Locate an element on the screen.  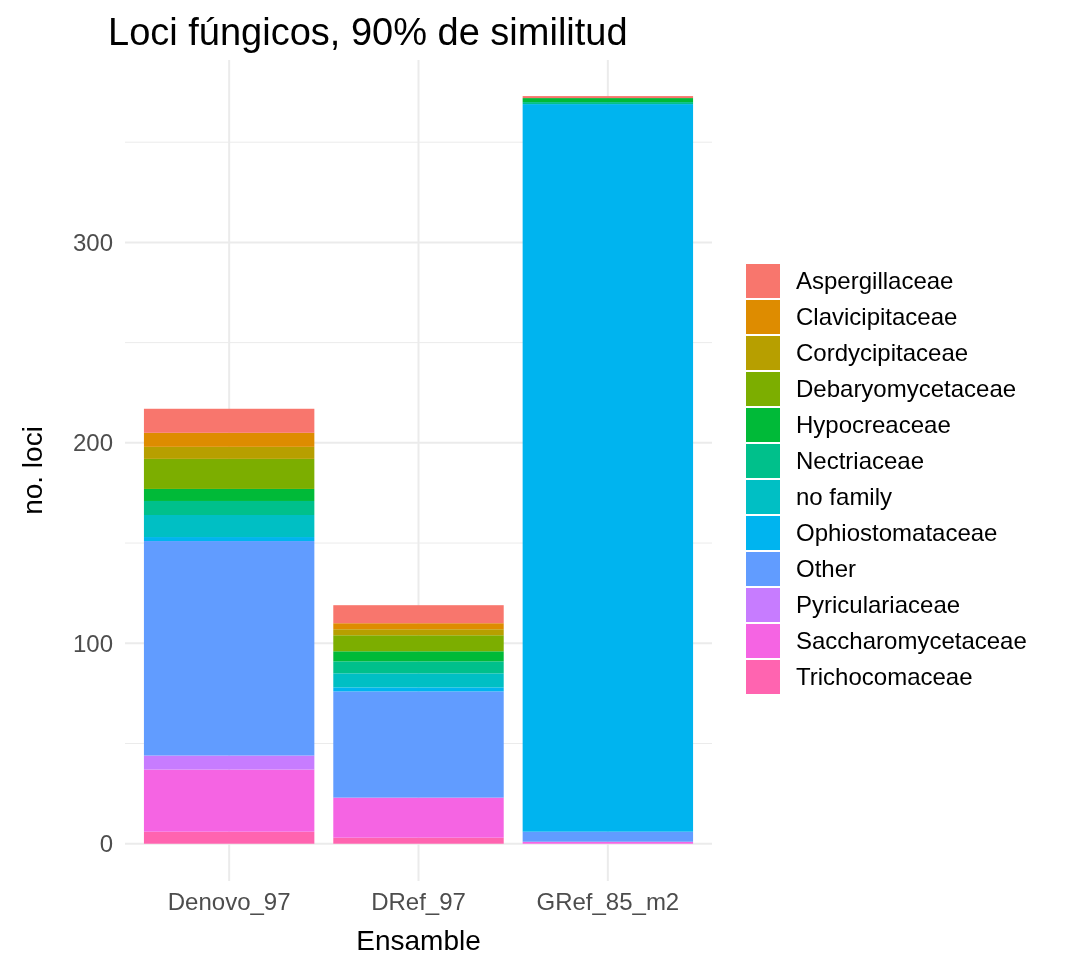
chart-title: Loci fúngicos, 90% de similitud is located at coordinates (368, 32).